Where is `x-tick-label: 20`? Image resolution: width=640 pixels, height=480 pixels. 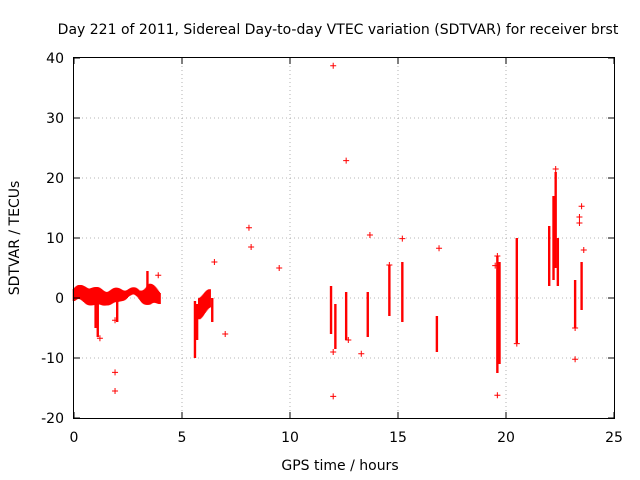 x-tick-label: 20 is located at coordinates (506, 438).